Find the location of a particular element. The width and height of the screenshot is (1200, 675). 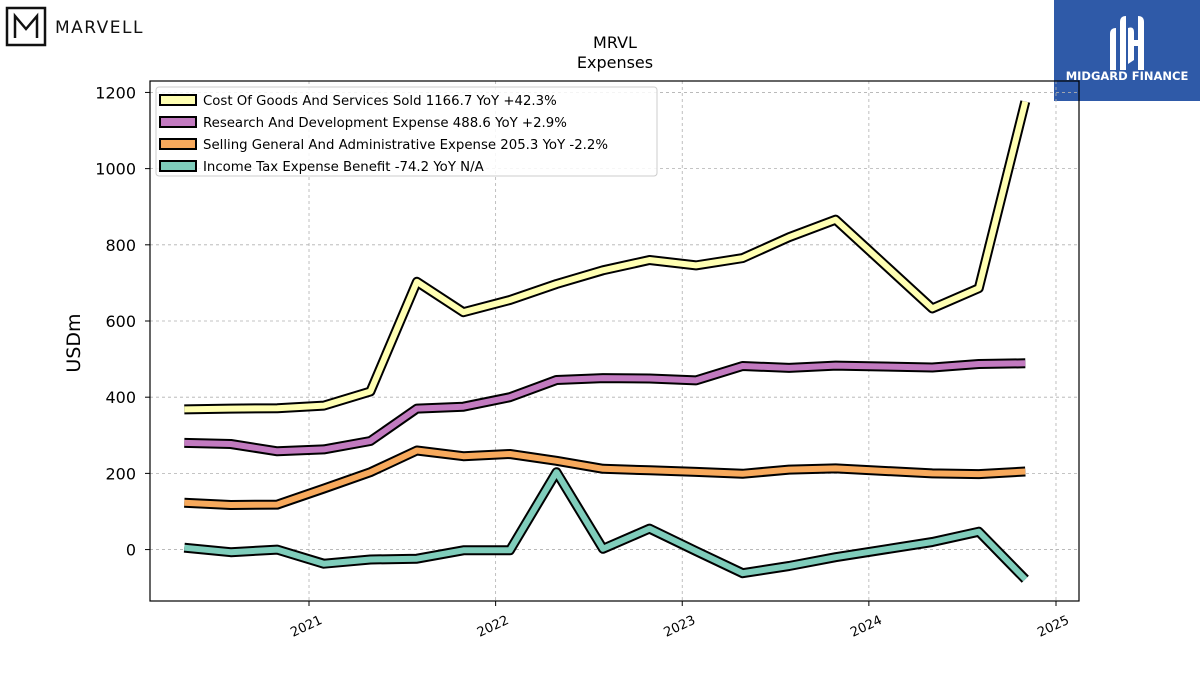

y-tick-label: 600 is located at coordinates (120, 321).